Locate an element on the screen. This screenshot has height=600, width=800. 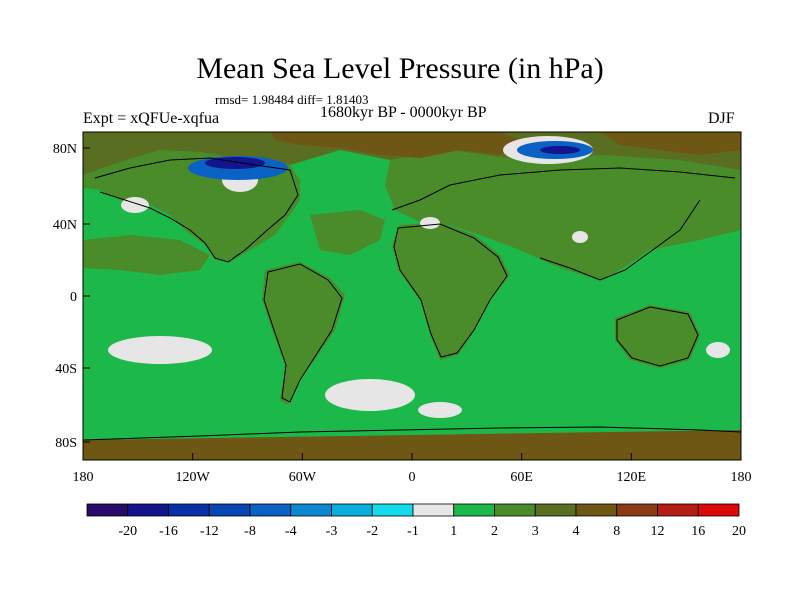
colorbar-label: 2 is located at coordinates (494, 531).